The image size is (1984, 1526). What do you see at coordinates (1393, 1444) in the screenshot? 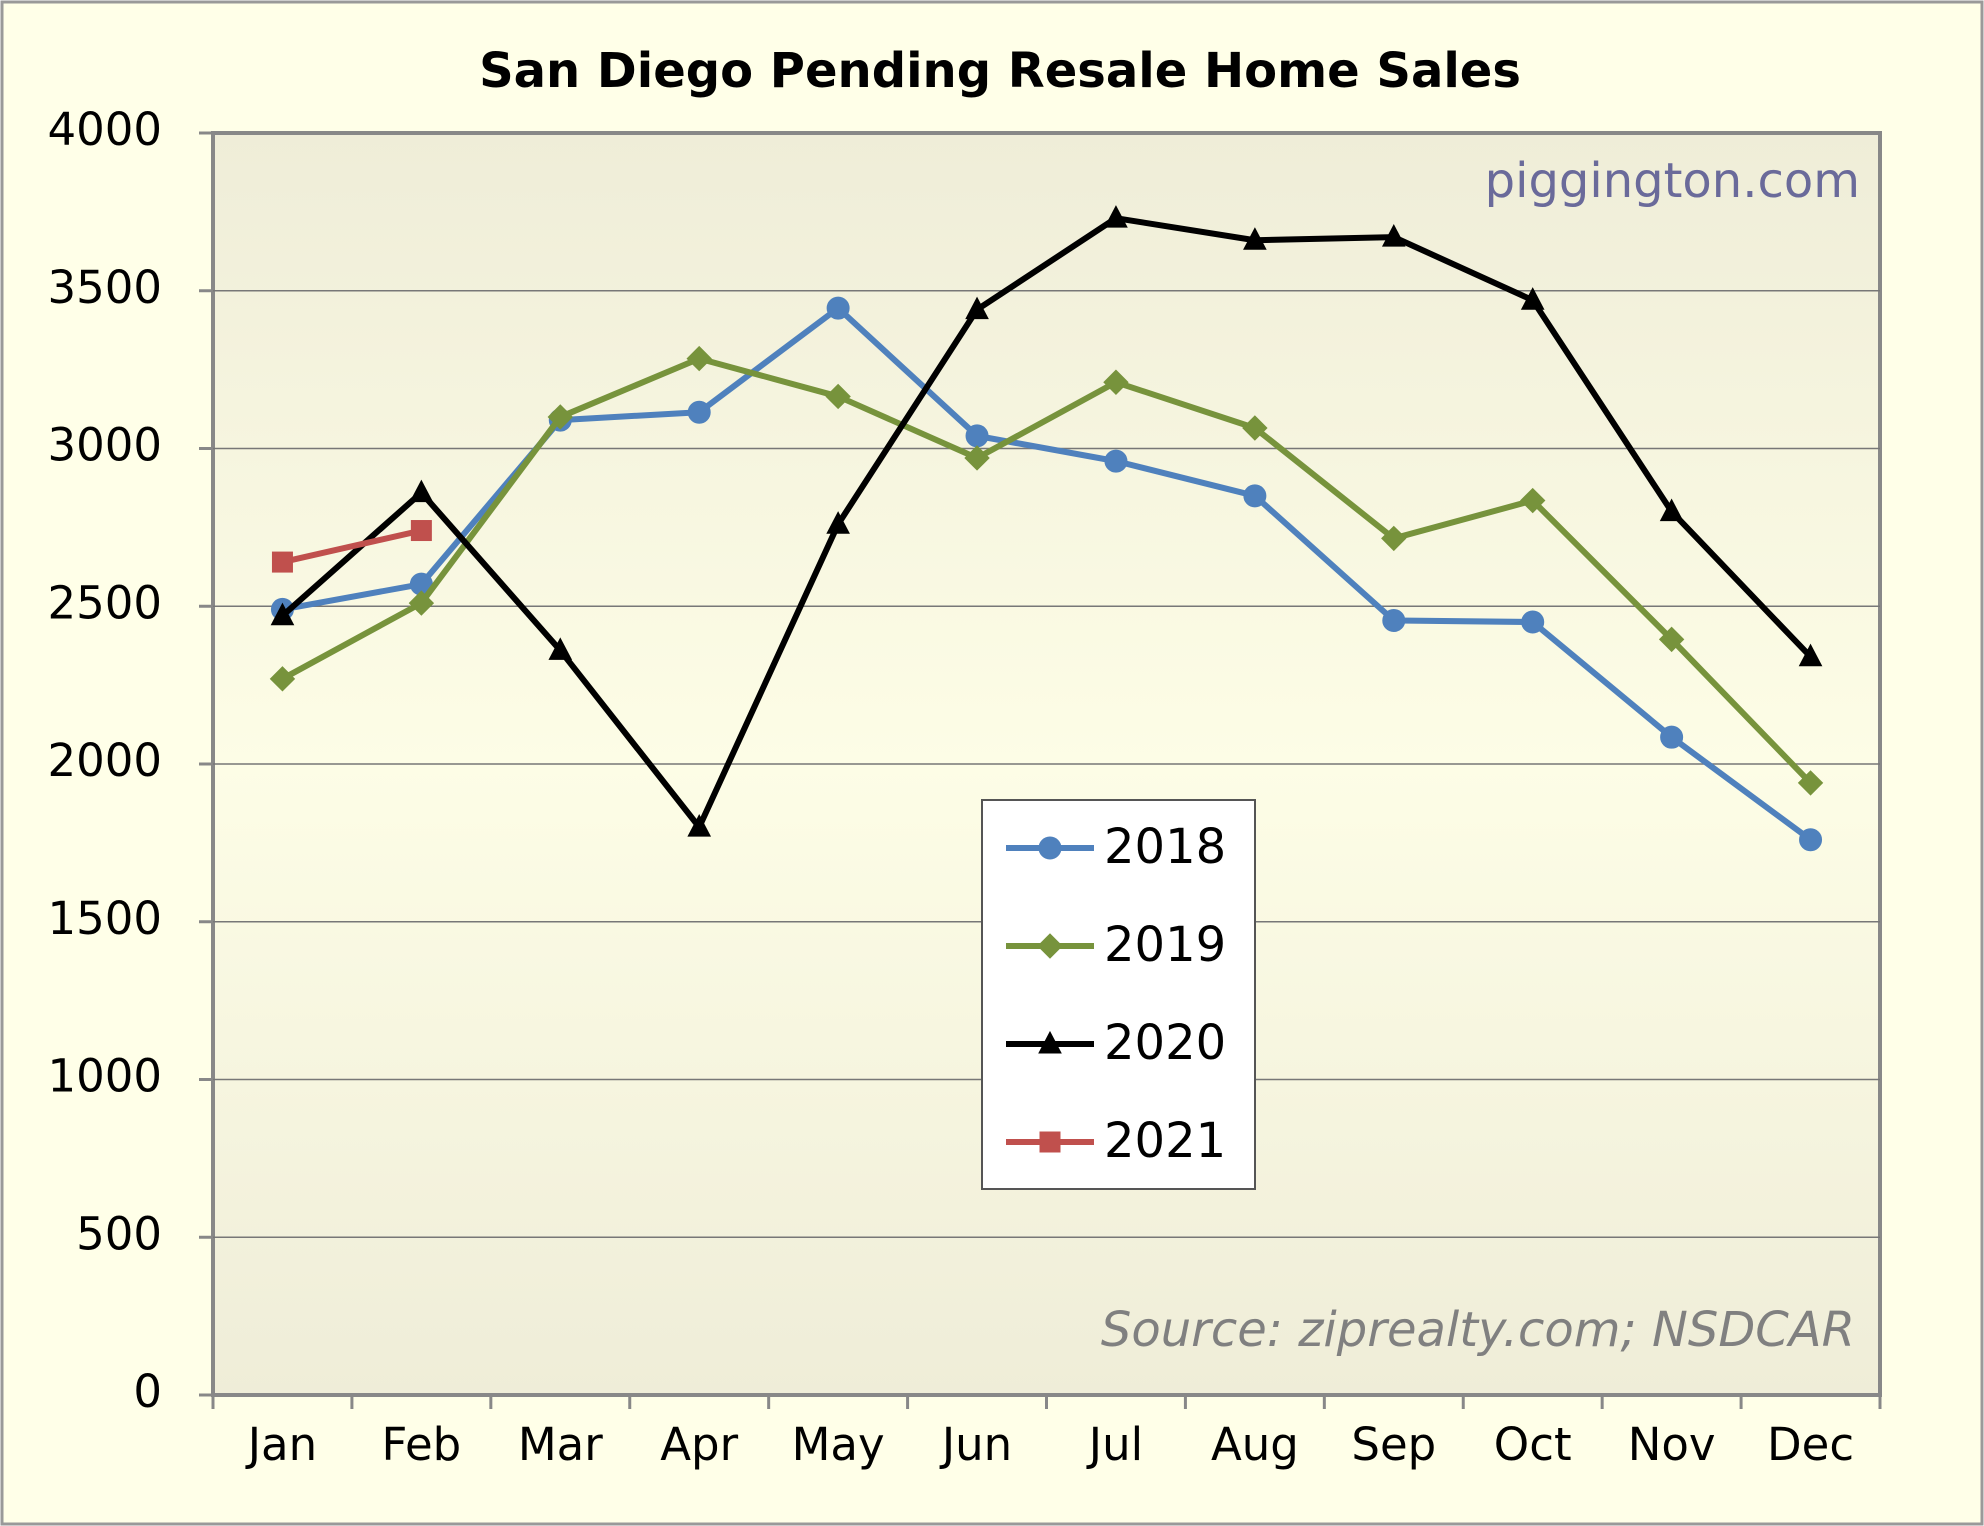
I see `x-tick-label: Sep` at bounding box center [1393, 1444].